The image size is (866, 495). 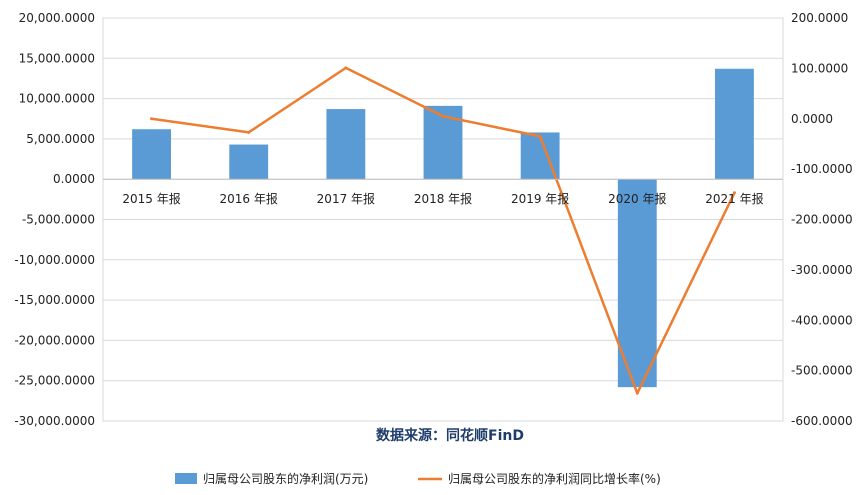 What do you see at coordinates (57, 18) in the screenshot?
I see `left-tick-label: 20,000.0000` at bounding box center [57, 18].